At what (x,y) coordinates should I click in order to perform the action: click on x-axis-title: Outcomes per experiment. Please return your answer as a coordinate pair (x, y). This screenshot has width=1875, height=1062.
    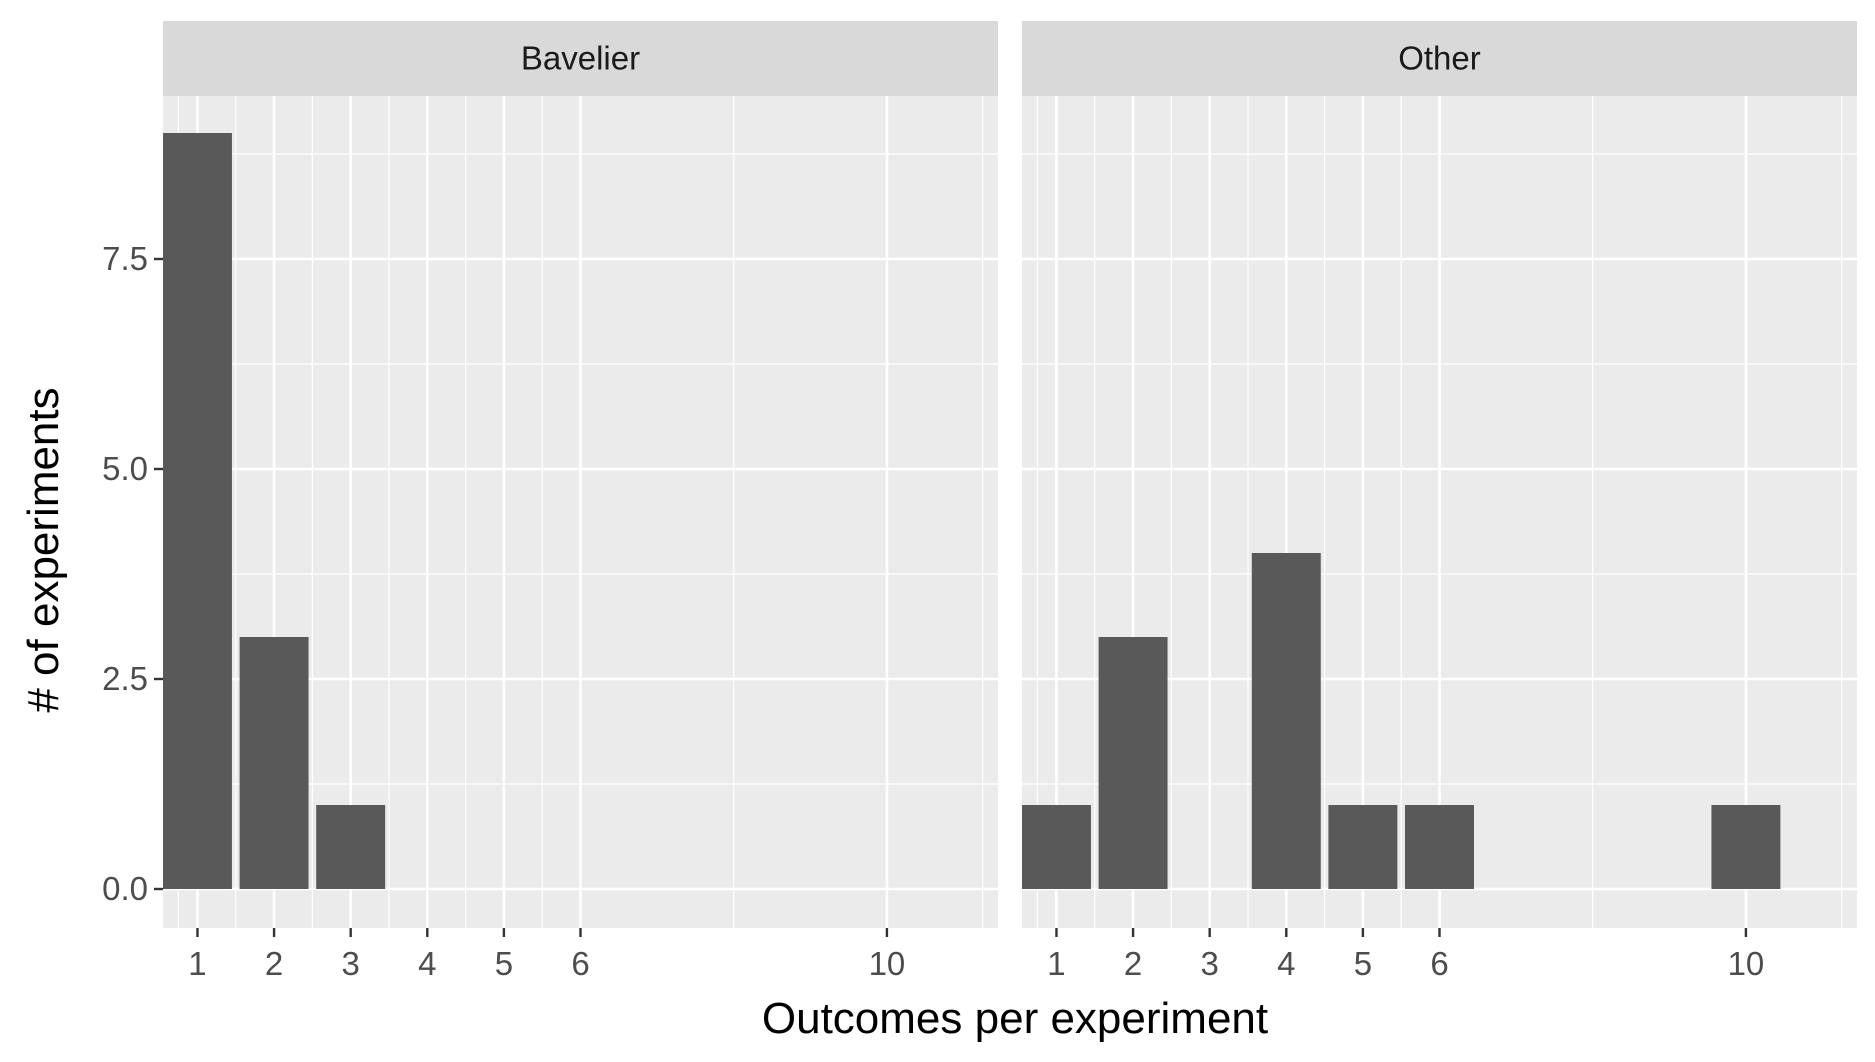
    Looking at the image, I should click on (1015, 1018).